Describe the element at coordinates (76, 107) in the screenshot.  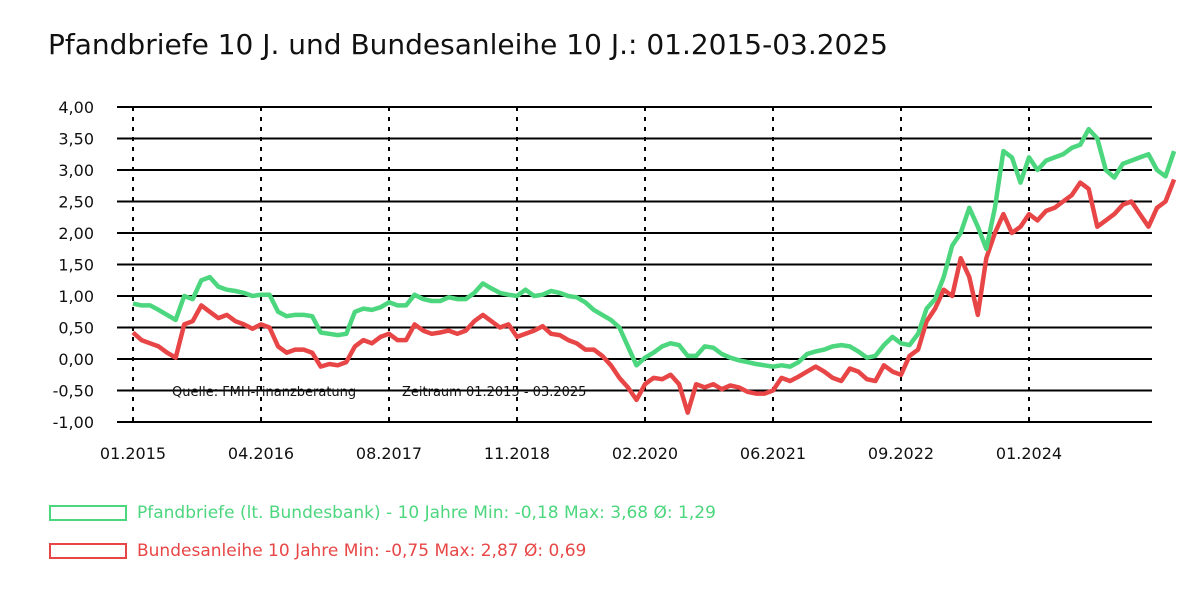
I see `y-tick-label: 4,00` at that location.